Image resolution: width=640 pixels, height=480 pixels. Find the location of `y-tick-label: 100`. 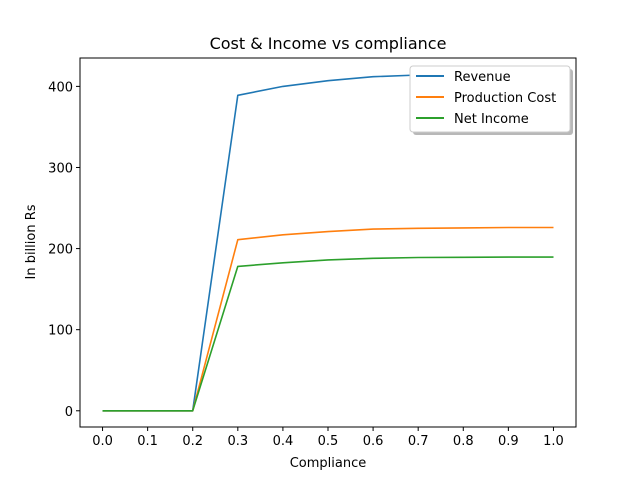

y-tick-label: 100 is located at coordinates (60, 331).